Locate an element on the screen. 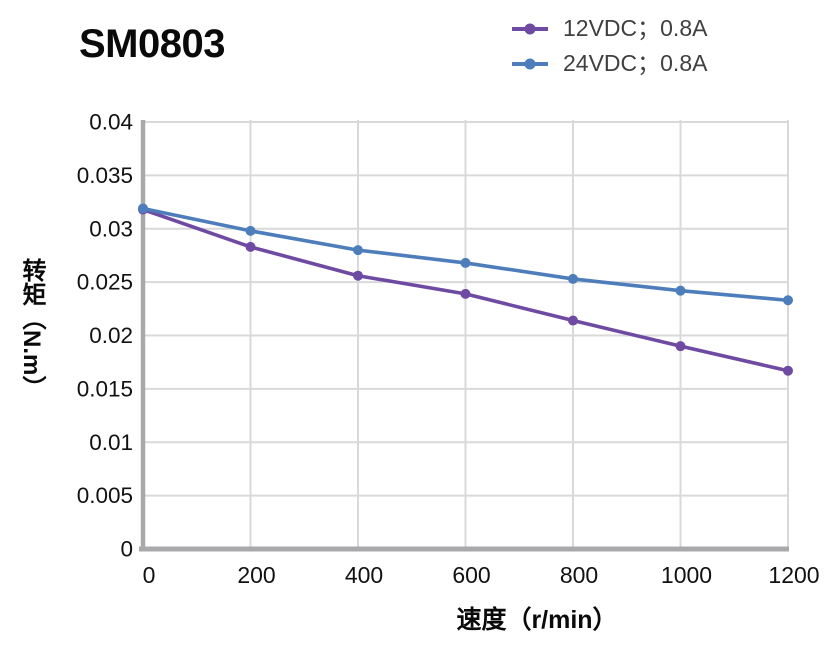  legend: 12VDC；0.8A 24VDC；0.8A is located at coordinates (609, 46).